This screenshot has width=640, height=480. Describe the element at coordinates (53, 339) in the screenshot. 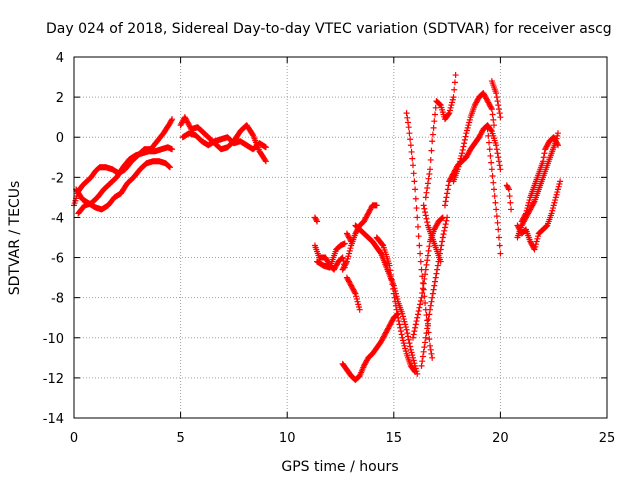

I see `y-tick-label: -10` at that location.